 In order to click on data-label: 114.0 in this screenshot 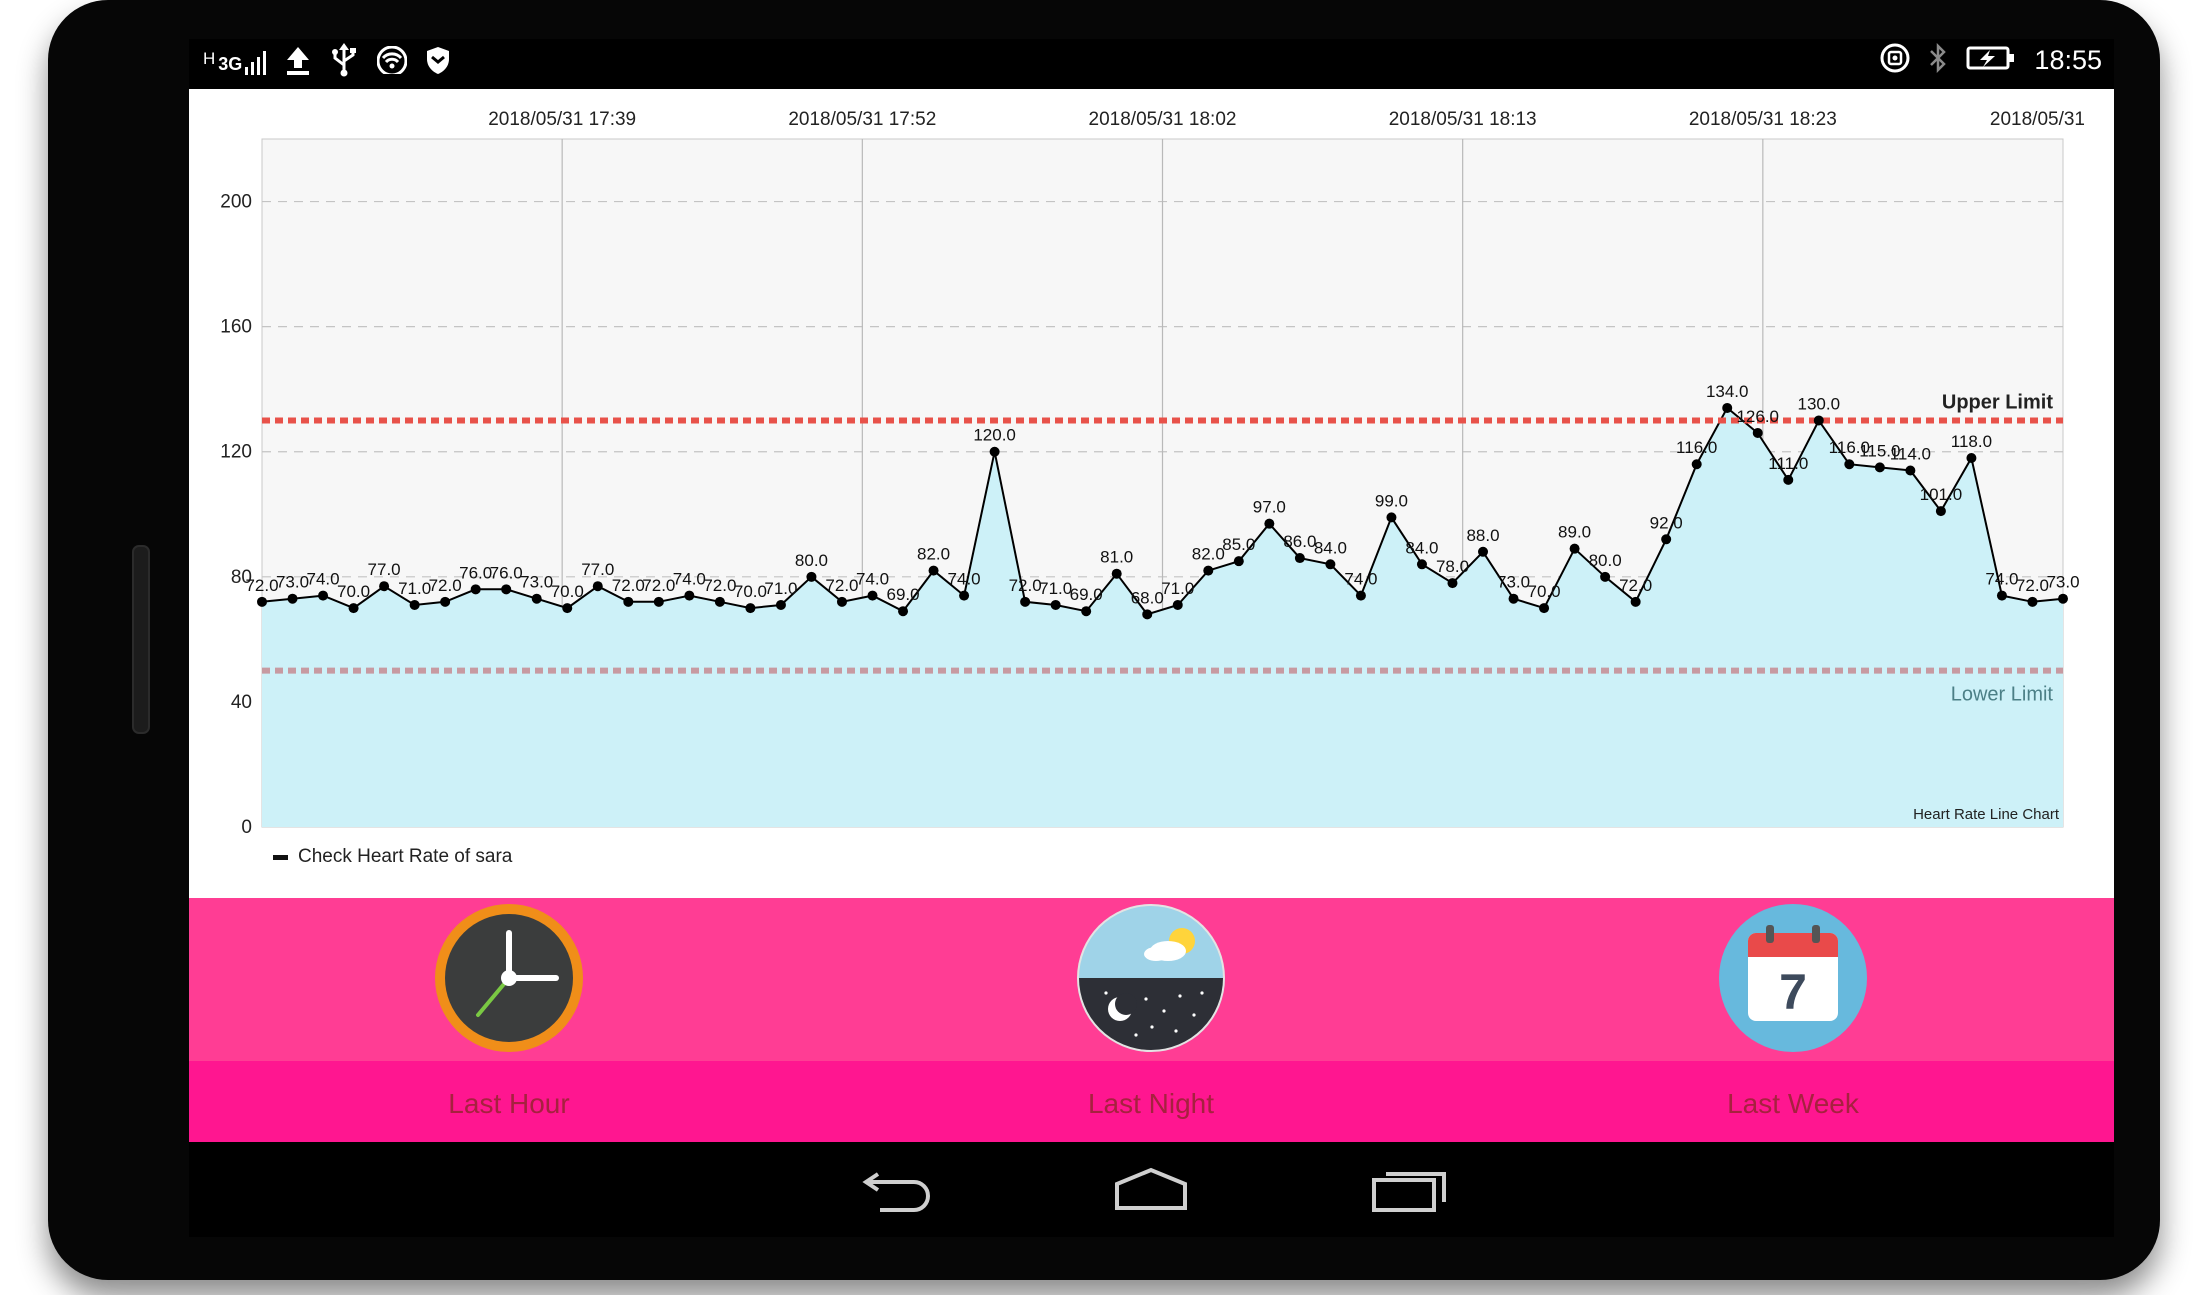, I will do `click(1910, 453)`.